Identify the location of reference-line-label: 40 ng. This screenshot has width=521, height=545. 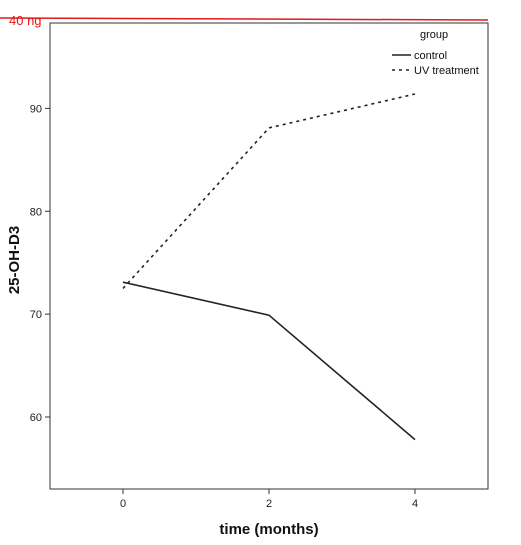
(25, 20).